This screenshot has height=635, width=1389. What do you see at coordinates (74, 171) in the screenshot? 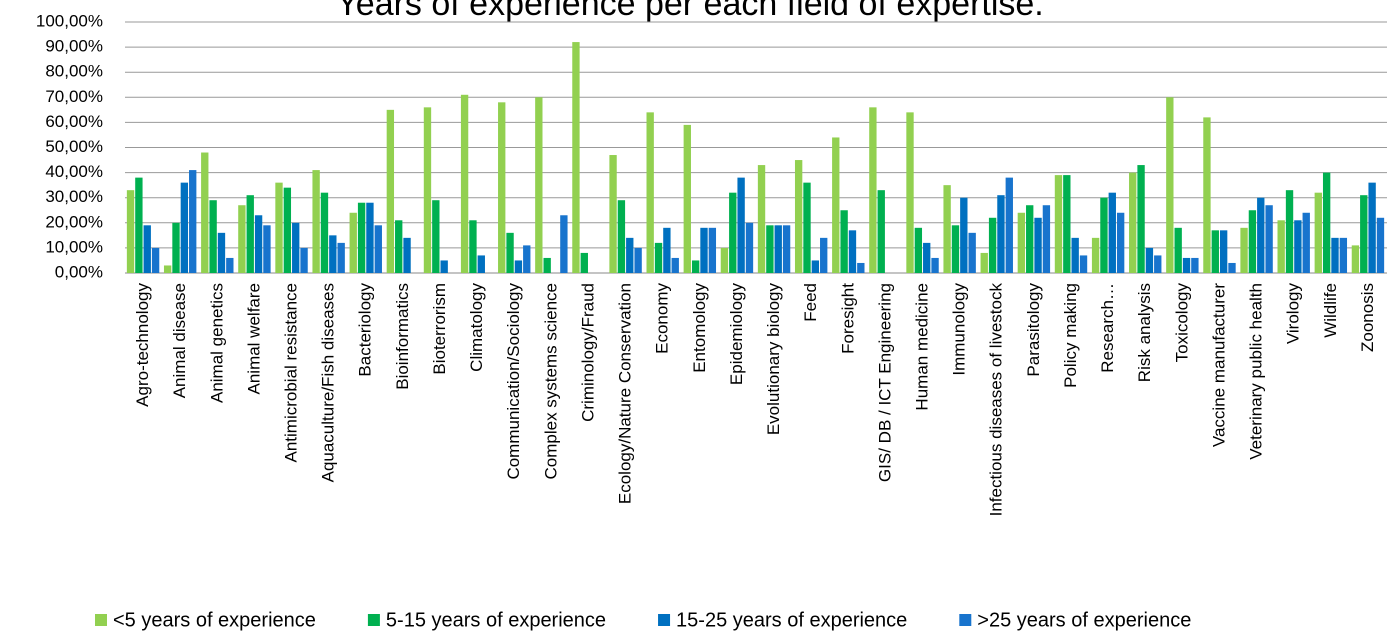
I see `y-tick-label: 40,00%` at bounding box center [74, 171].